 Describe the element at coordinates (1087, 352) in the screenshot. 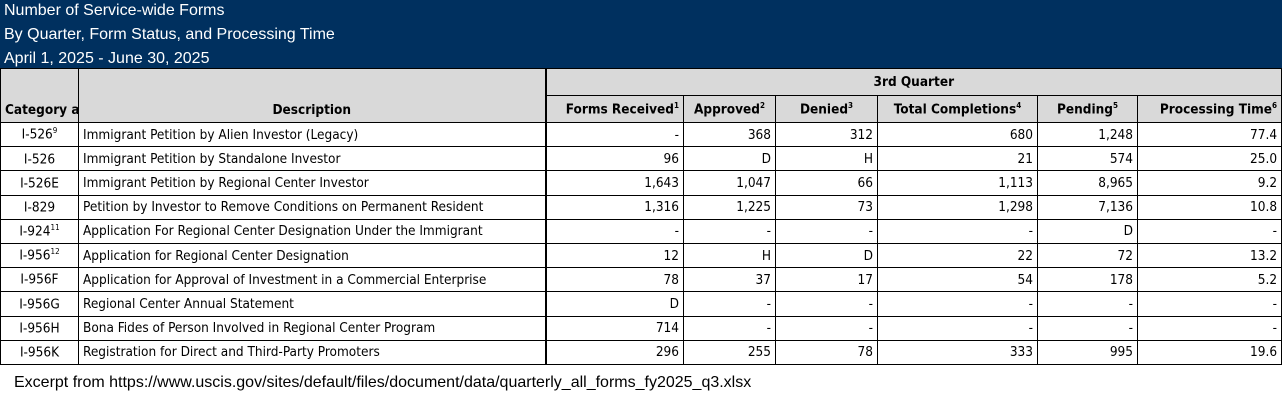

I see `value-cell: 995` at that location.